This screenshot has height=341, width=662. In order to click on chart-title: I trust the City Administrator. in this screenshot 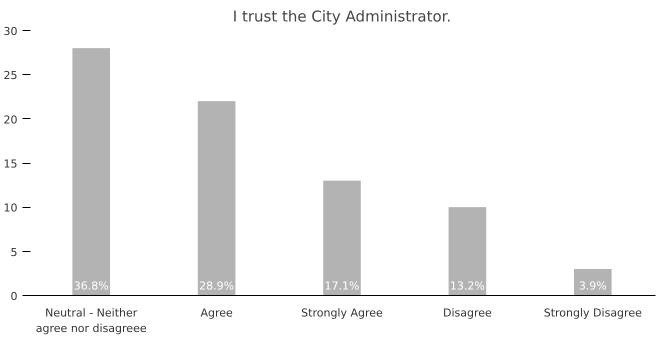, I will do `click(342, 17)`.